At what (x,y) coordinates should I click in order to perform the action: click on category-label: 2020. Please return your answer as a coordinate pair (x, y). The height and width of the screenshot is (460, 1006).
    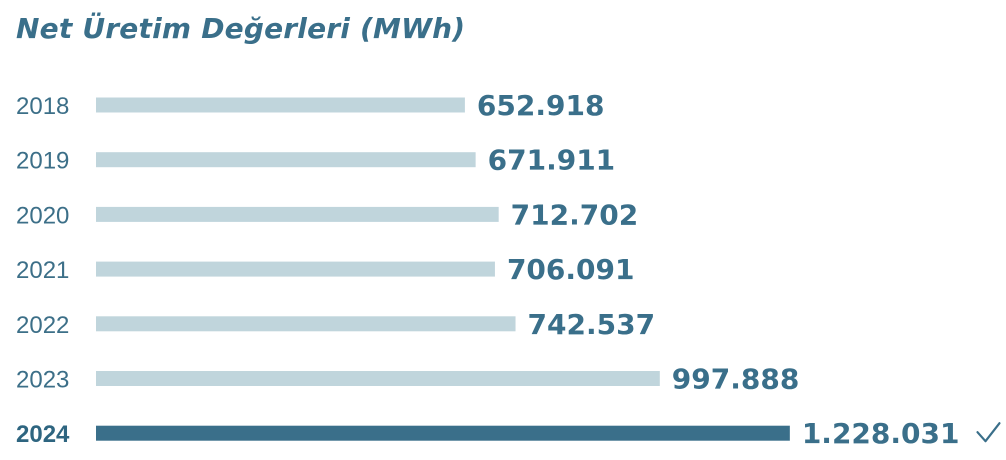
    Looking at the image, I should click on (42, 215).